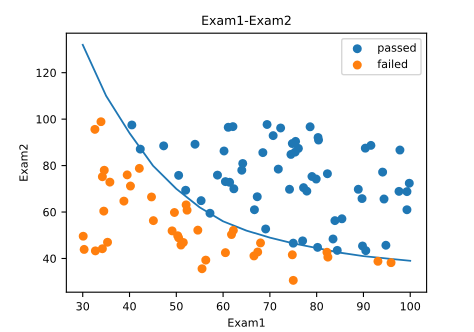 The image size is (474, 332). I want to click on y-tick-label: 40, so click(49, 258).